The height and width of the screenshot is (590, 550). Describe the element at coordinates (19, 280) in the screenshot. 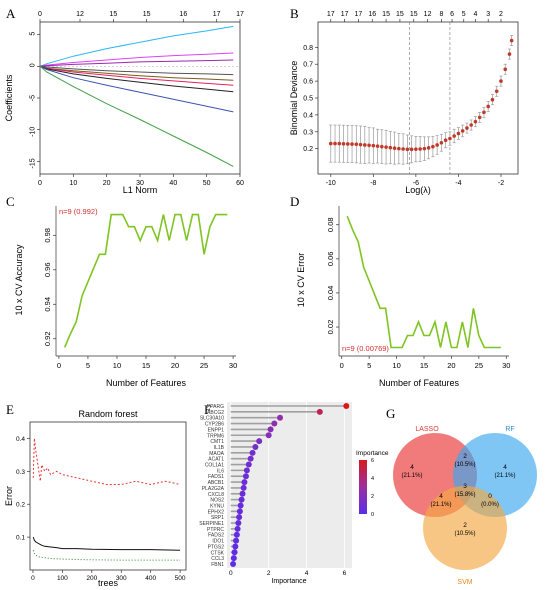

I see `y-axis-label: 10 x CV Accuracy` at that location.